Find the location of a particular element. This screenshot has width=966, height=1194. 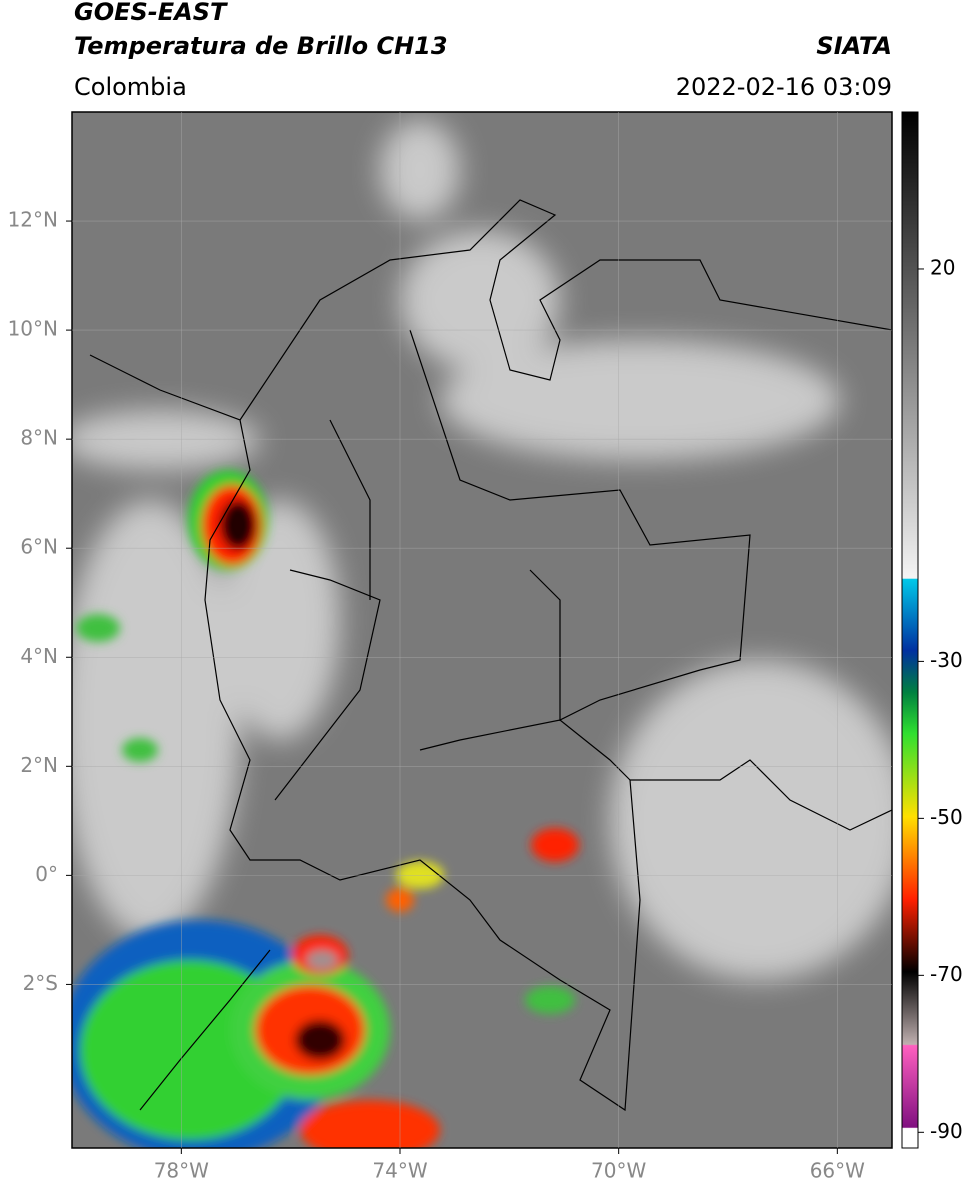

colorbar-tick-label: -30 is located at coordinates (946, 660).